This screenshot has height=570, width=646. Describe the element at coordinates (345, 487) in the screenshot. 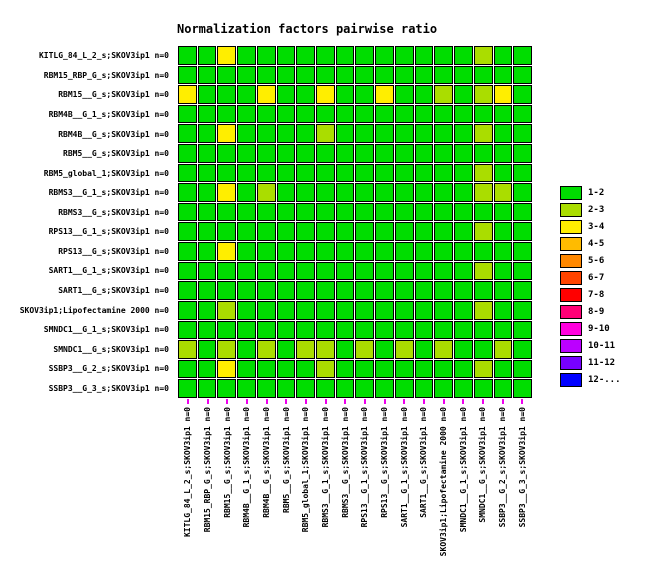

I see `x-axis-label: RBMS3__G_s;SKOV3ip1 n=0` at that location.